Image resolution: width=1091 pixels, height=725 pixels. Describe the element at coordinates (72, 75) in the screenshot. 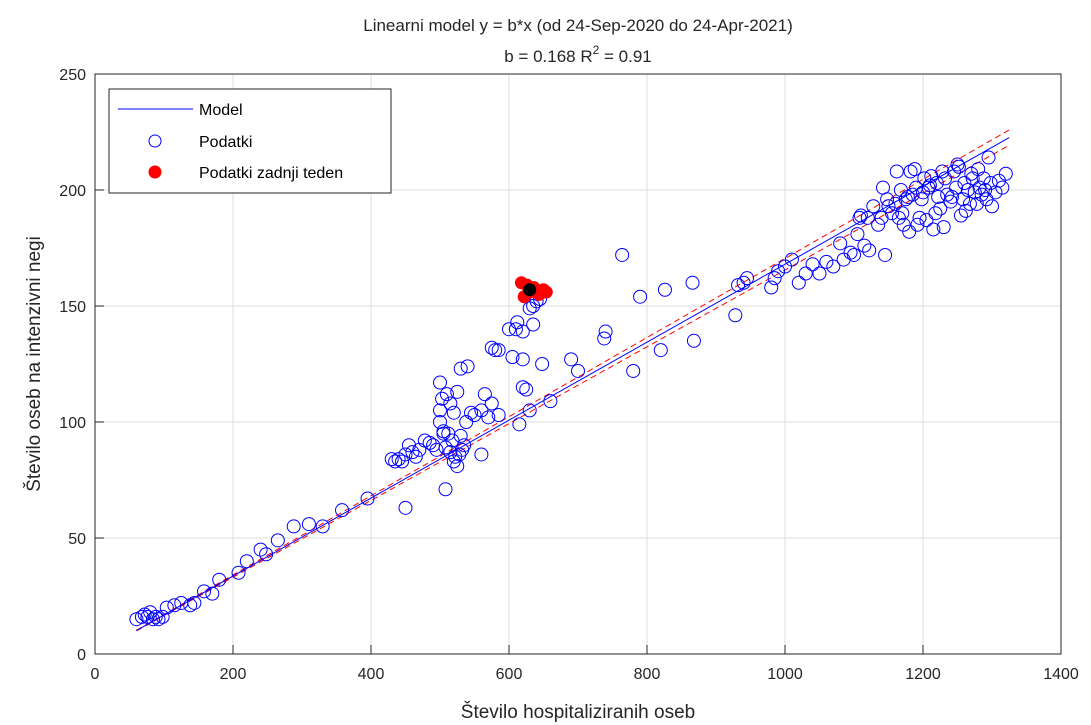

I see `y-tick-label: 250` at that location.